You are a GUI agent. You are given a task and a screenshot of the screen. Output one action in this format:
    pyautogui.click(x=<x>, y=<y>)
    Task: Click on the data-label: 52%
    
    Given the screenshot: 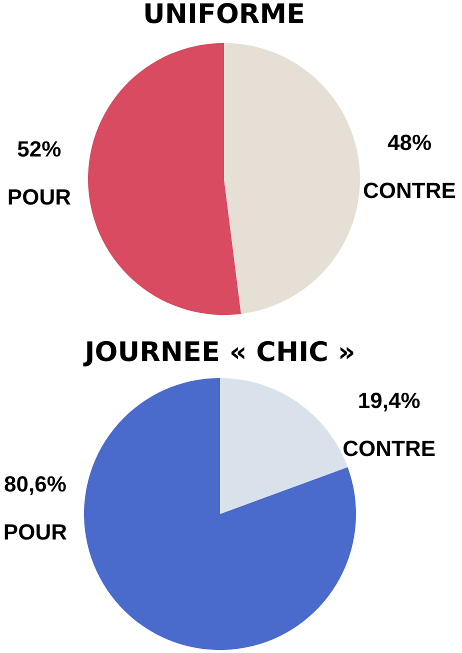 What is the action you would take?
    pyautogui.click(x=39, y=149)
    